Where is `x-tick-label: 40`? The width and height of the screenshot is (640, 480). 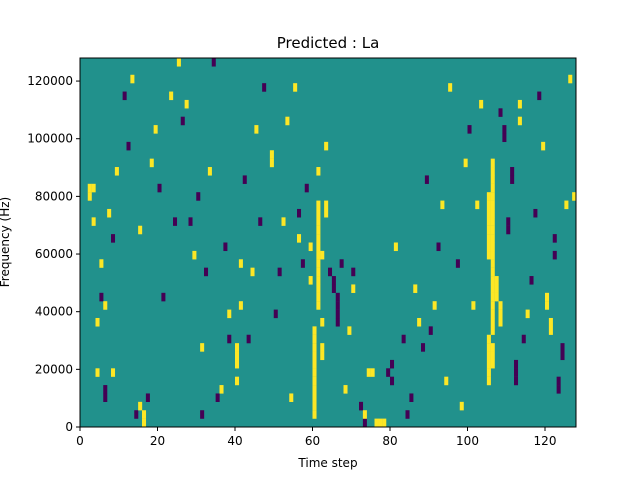
x-tick-label: 40 is located at coordinates (234, 441).